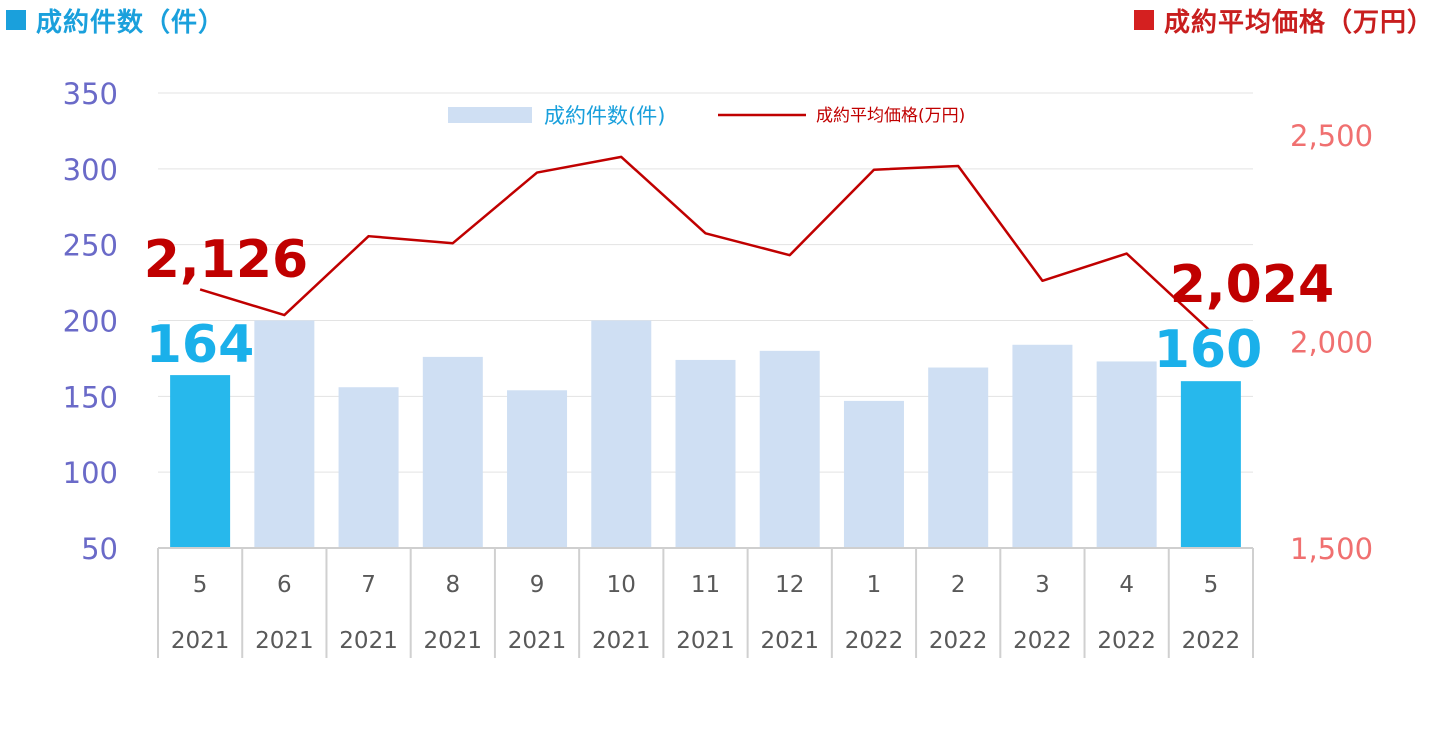  What do you see at coordinates (284, 585) in the screenshot?
I see `x-tick-label-month: 6` at bounding box center [284, 585].